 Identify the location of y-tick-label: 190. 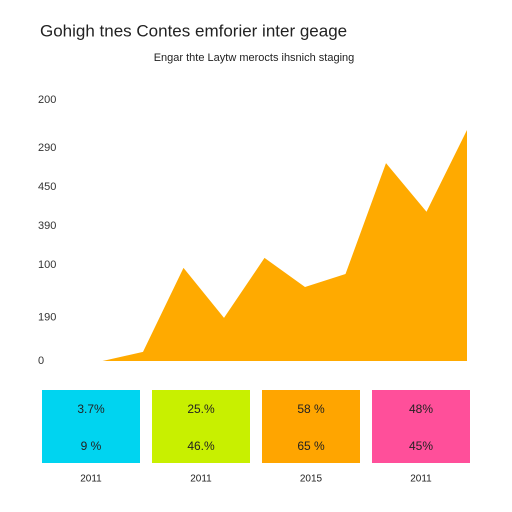
(47, 317).